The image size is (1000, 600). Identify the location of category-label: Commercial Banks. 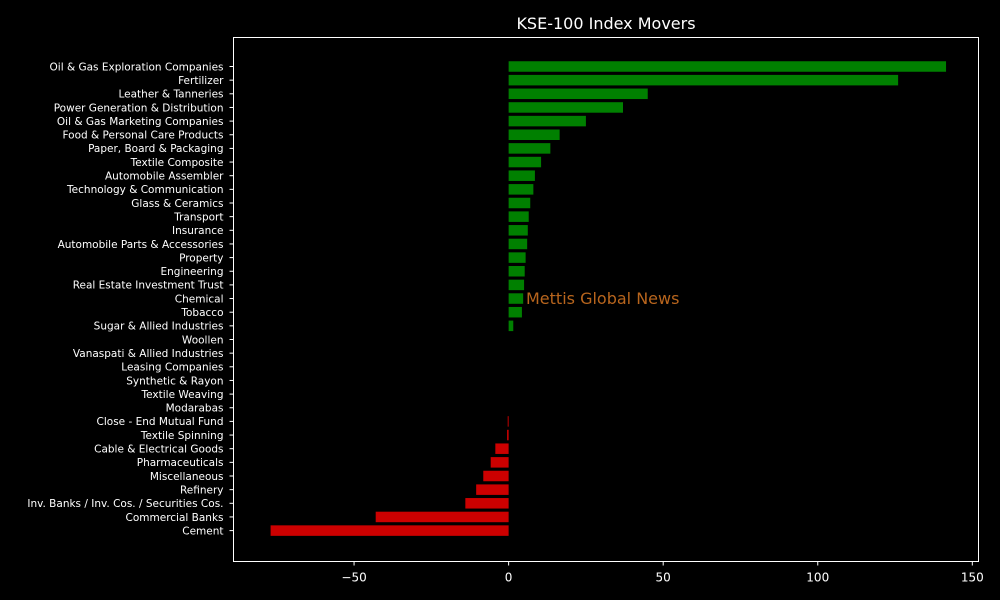
(175, 518).